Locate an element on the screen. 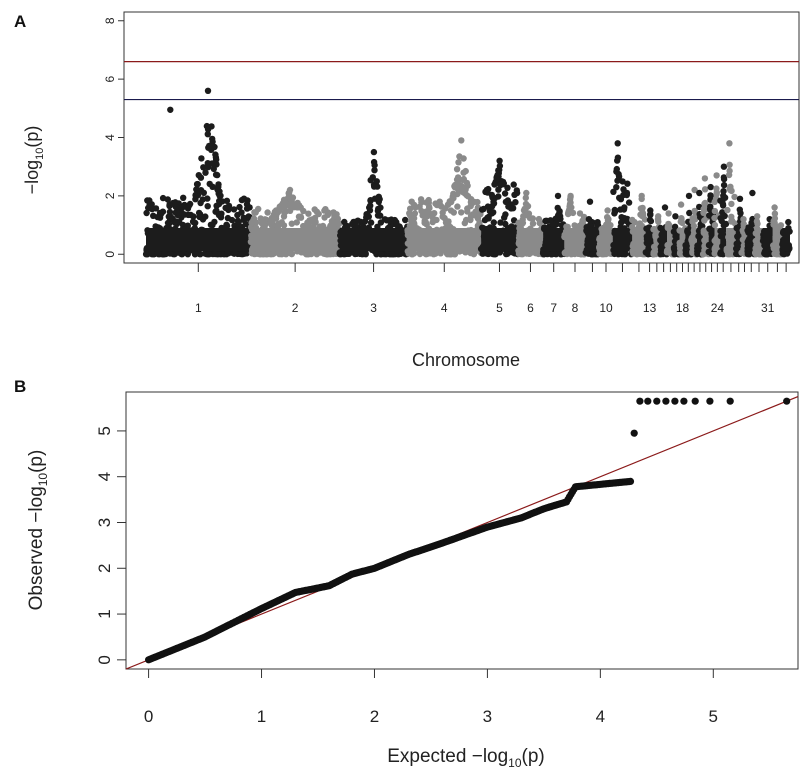  chromosome-label: 10 is located at coordinates (606, 308).